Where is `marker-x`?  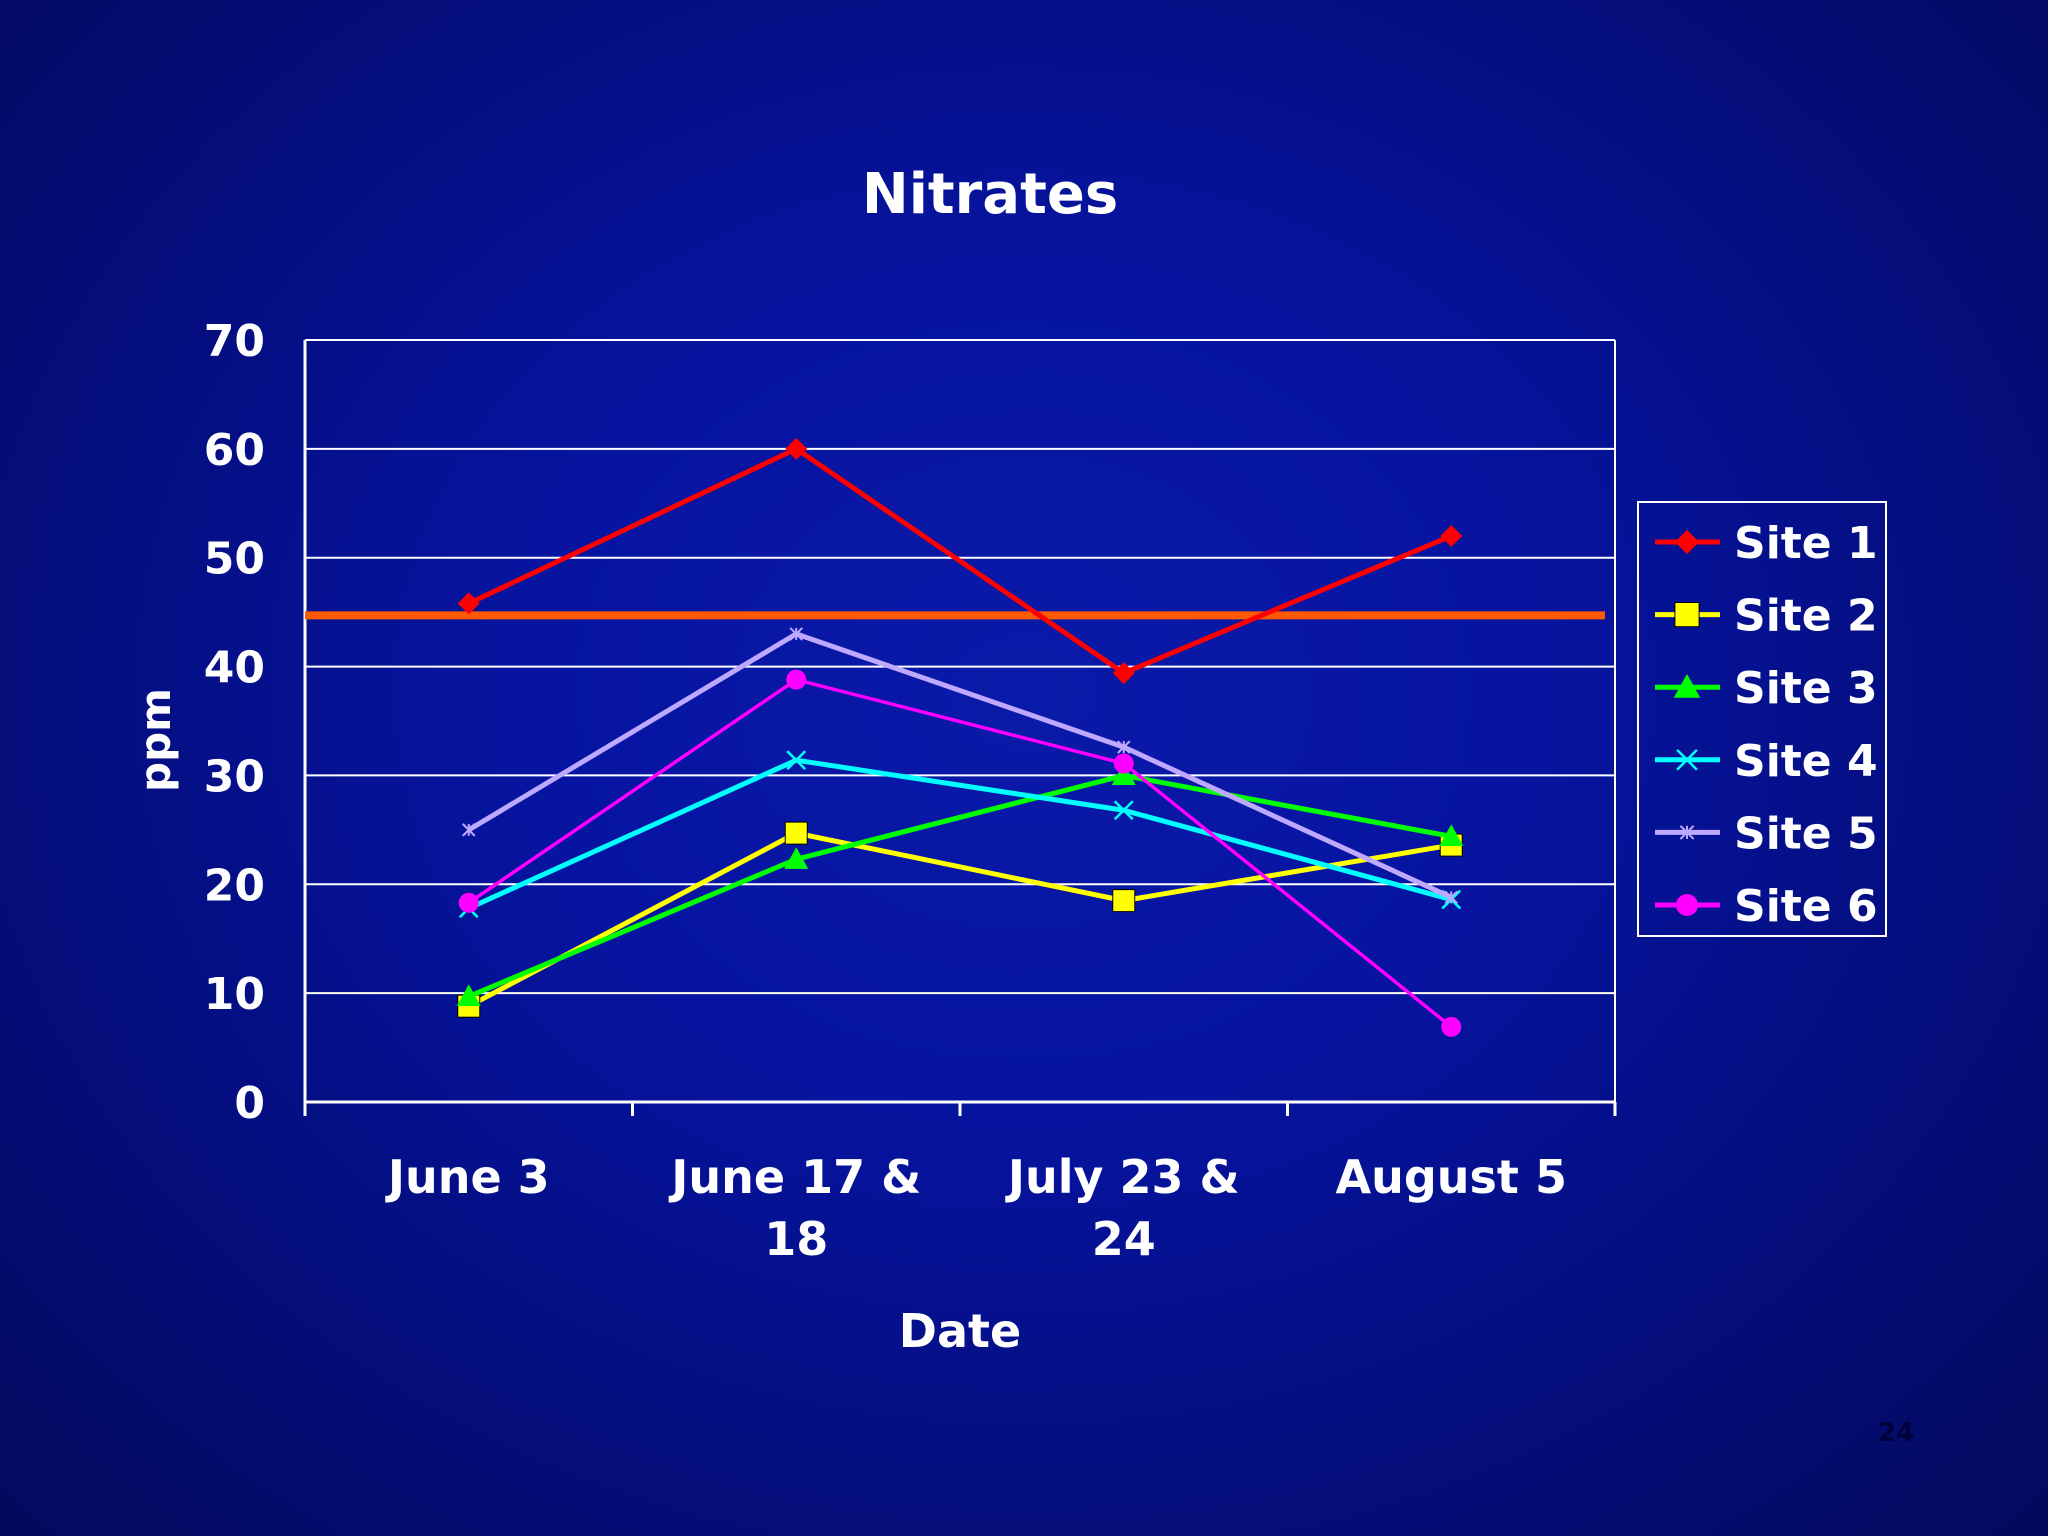
marker-x is located at coordinates (1687, 760).